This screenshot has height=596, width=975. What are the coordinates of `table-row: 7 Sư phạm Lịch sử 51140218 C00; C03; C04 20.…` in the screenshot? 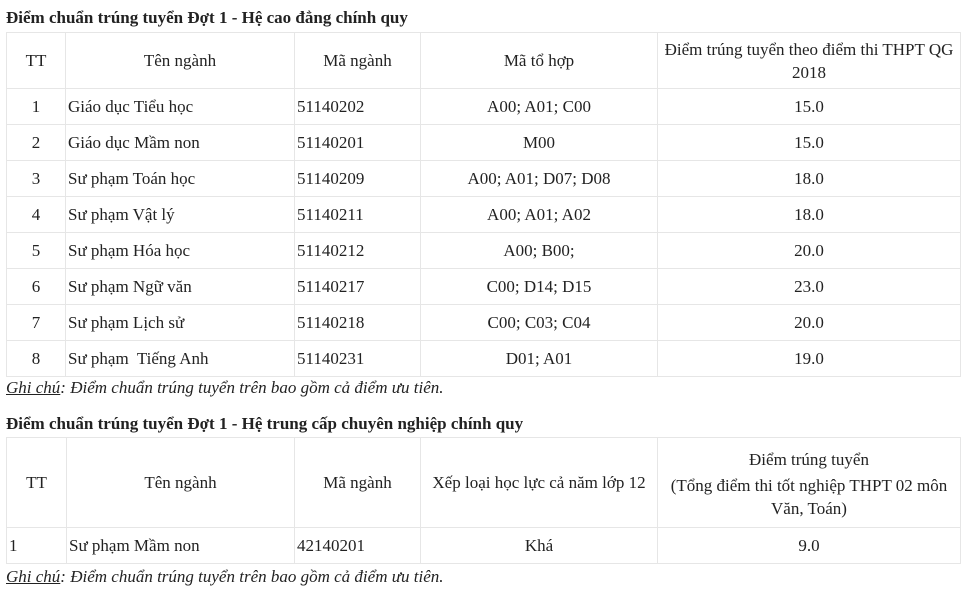 It's located at (483, 322).